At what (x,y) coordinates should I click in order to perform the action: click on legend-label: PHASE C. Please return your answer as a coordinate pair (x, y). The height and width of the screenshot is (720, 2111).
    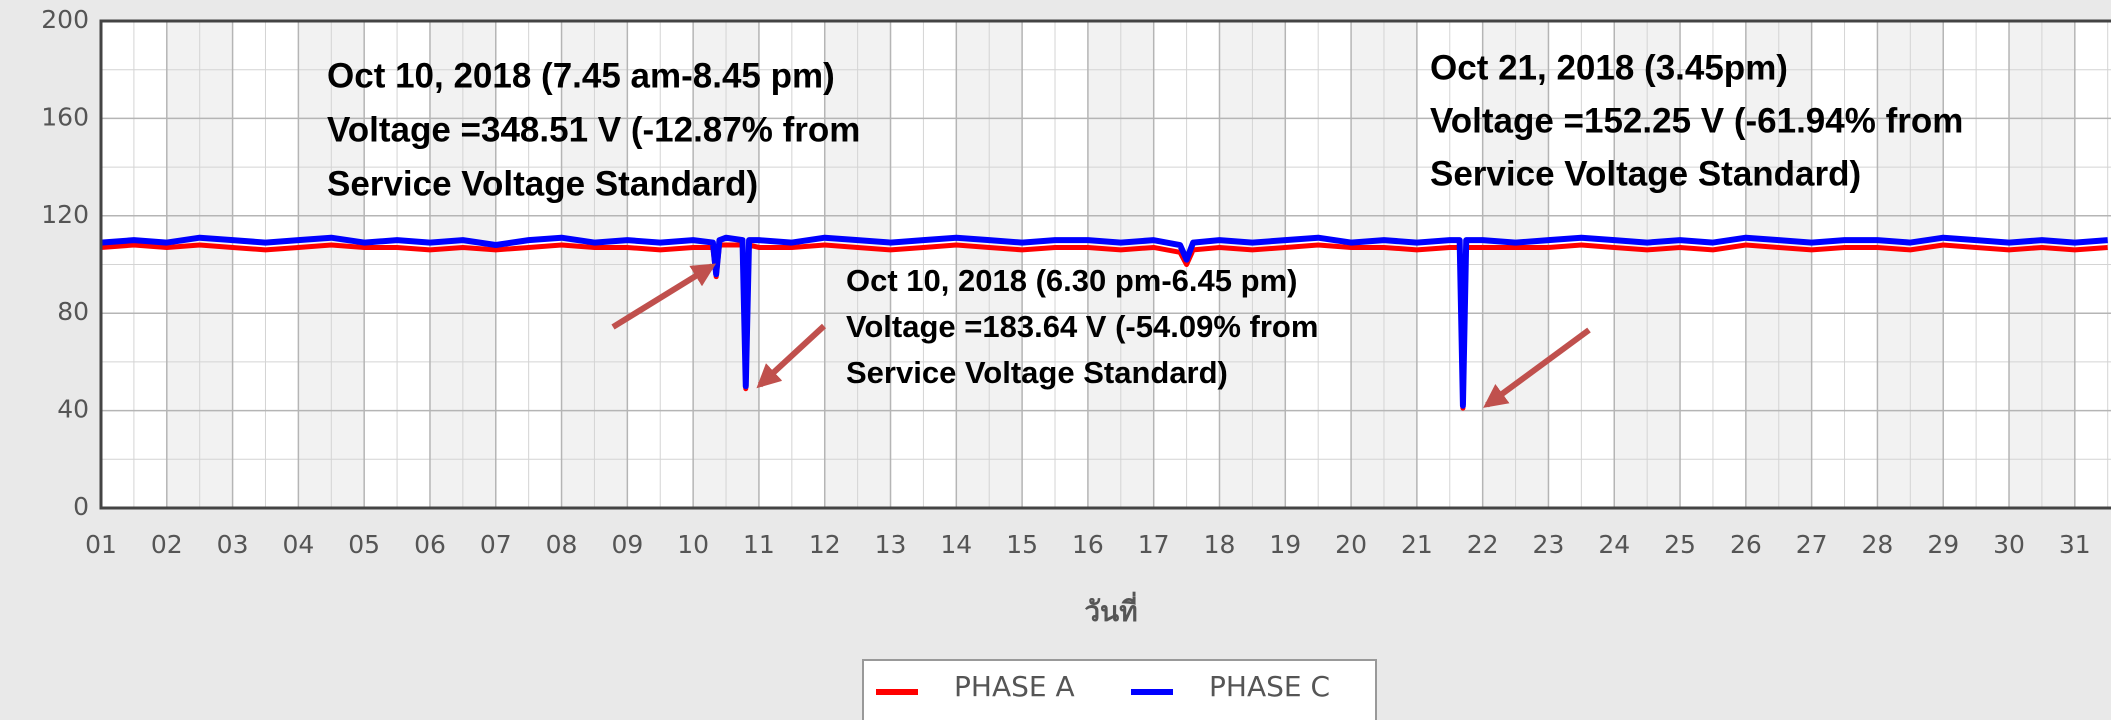
    Looking at the image, I should click on (1269, 686).